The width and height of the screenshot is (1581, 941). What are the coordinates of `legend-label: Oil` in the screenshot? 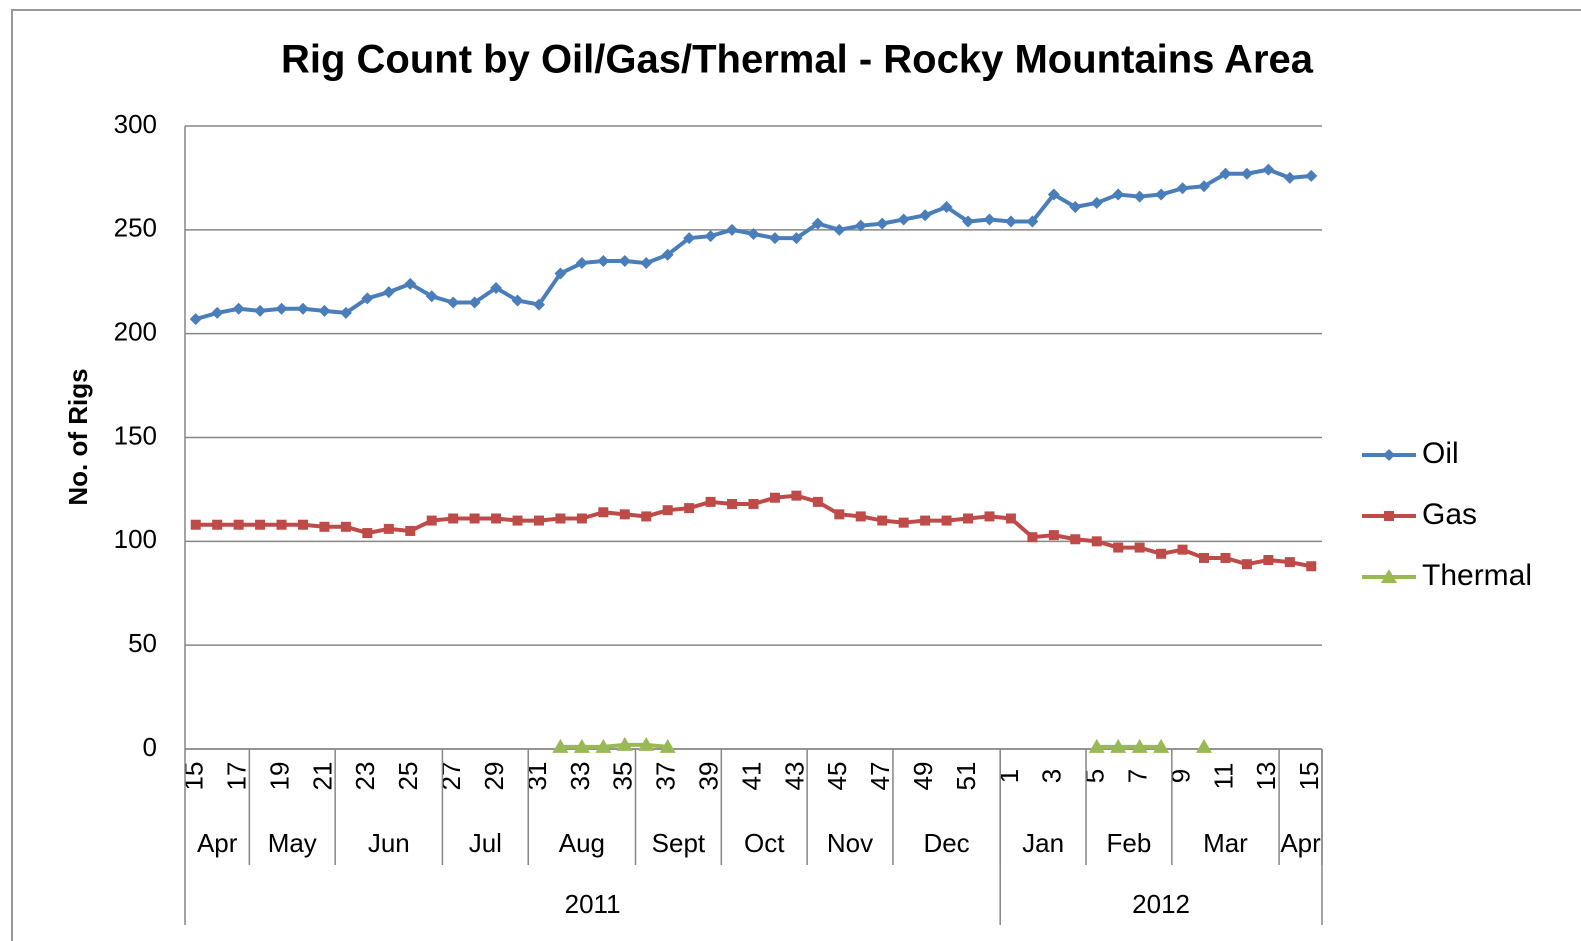 It's located at (1440, 453).